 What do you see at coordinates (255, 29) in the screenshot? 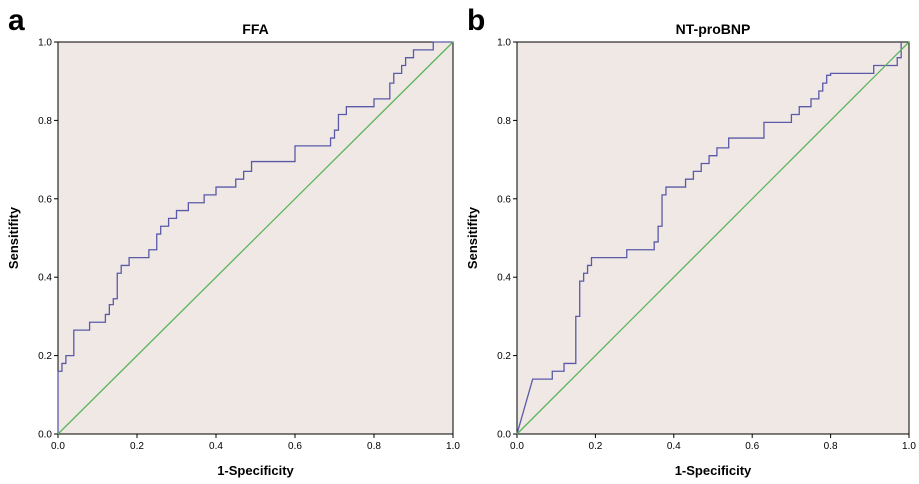
I see `chart-title: FFA` at bounding box center [255, 29].